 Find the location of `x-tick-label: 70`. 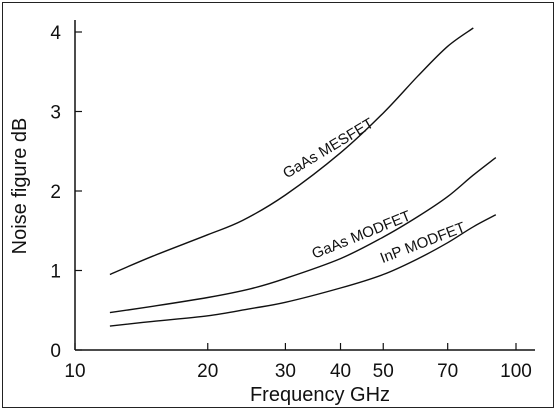

x-tick-label: 70 is located at coordinates (447, 371).